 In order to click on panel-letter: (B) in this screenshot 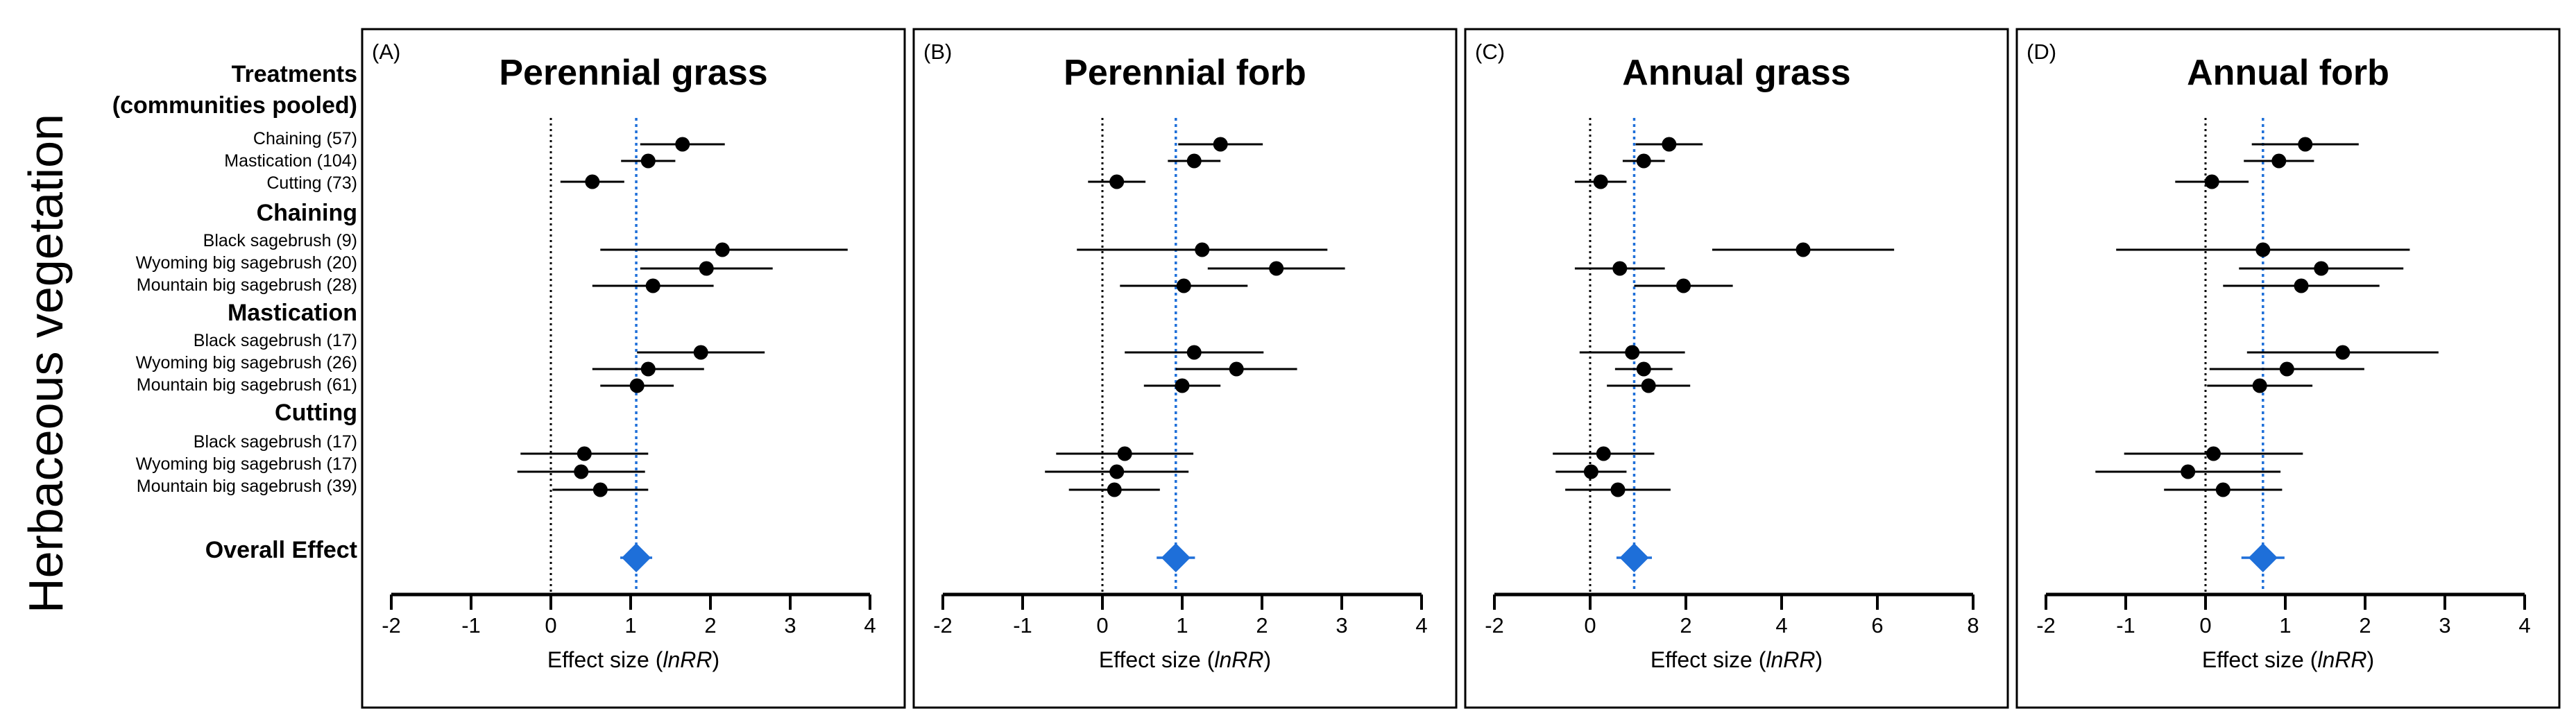, I will do `click(937, 52)`.